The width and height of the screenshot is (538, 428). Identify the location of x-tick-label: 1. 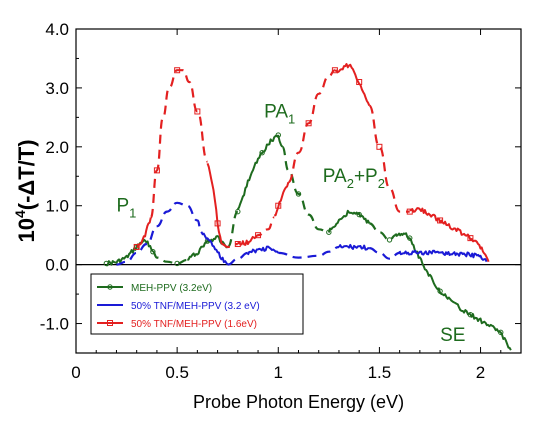
(278, 372).